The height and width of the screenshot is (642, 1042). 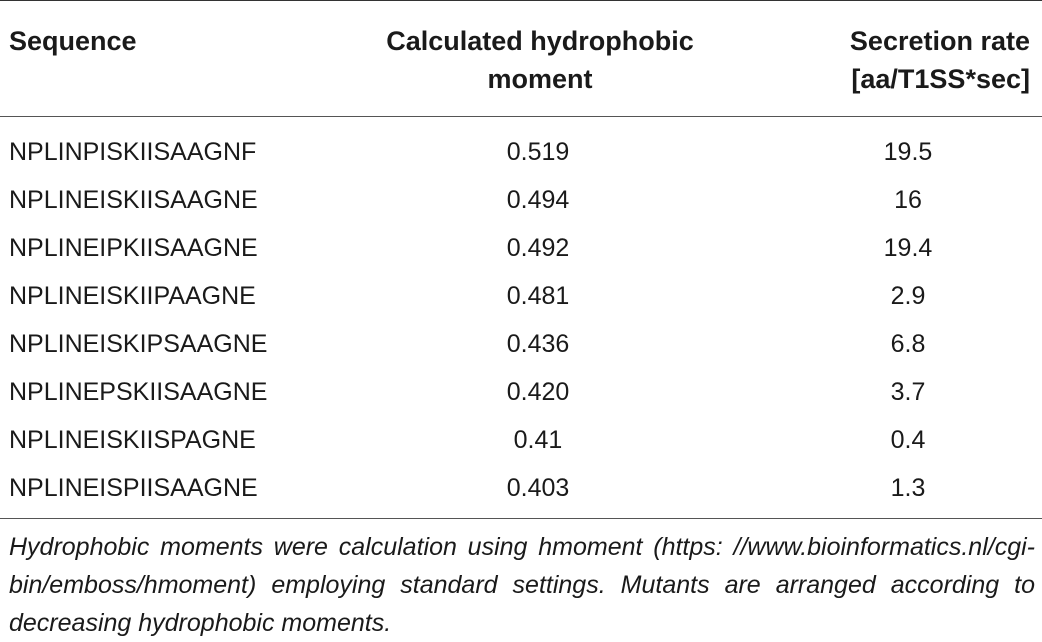 I want to click on cell-sequence: NPLINEISKIIPAAGNE, so click(x=132, y=296).